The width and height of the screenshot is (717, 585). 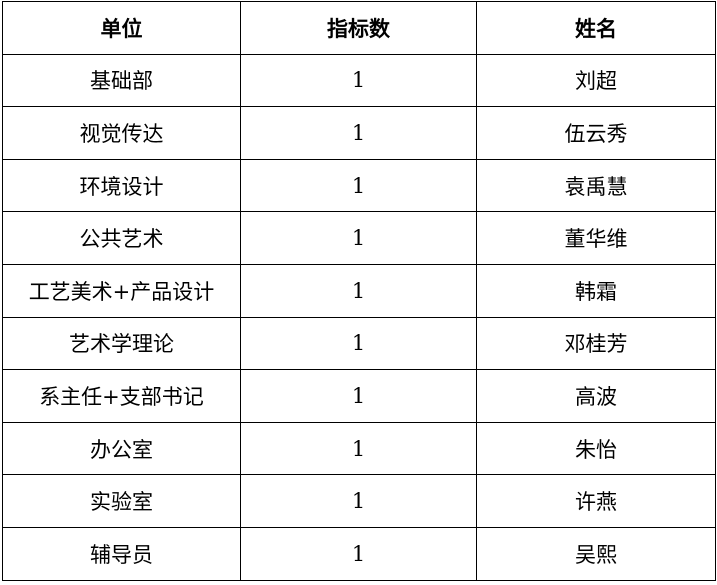 I want to click on name-cell: 袁禹慧, so click(x=596, y=185).